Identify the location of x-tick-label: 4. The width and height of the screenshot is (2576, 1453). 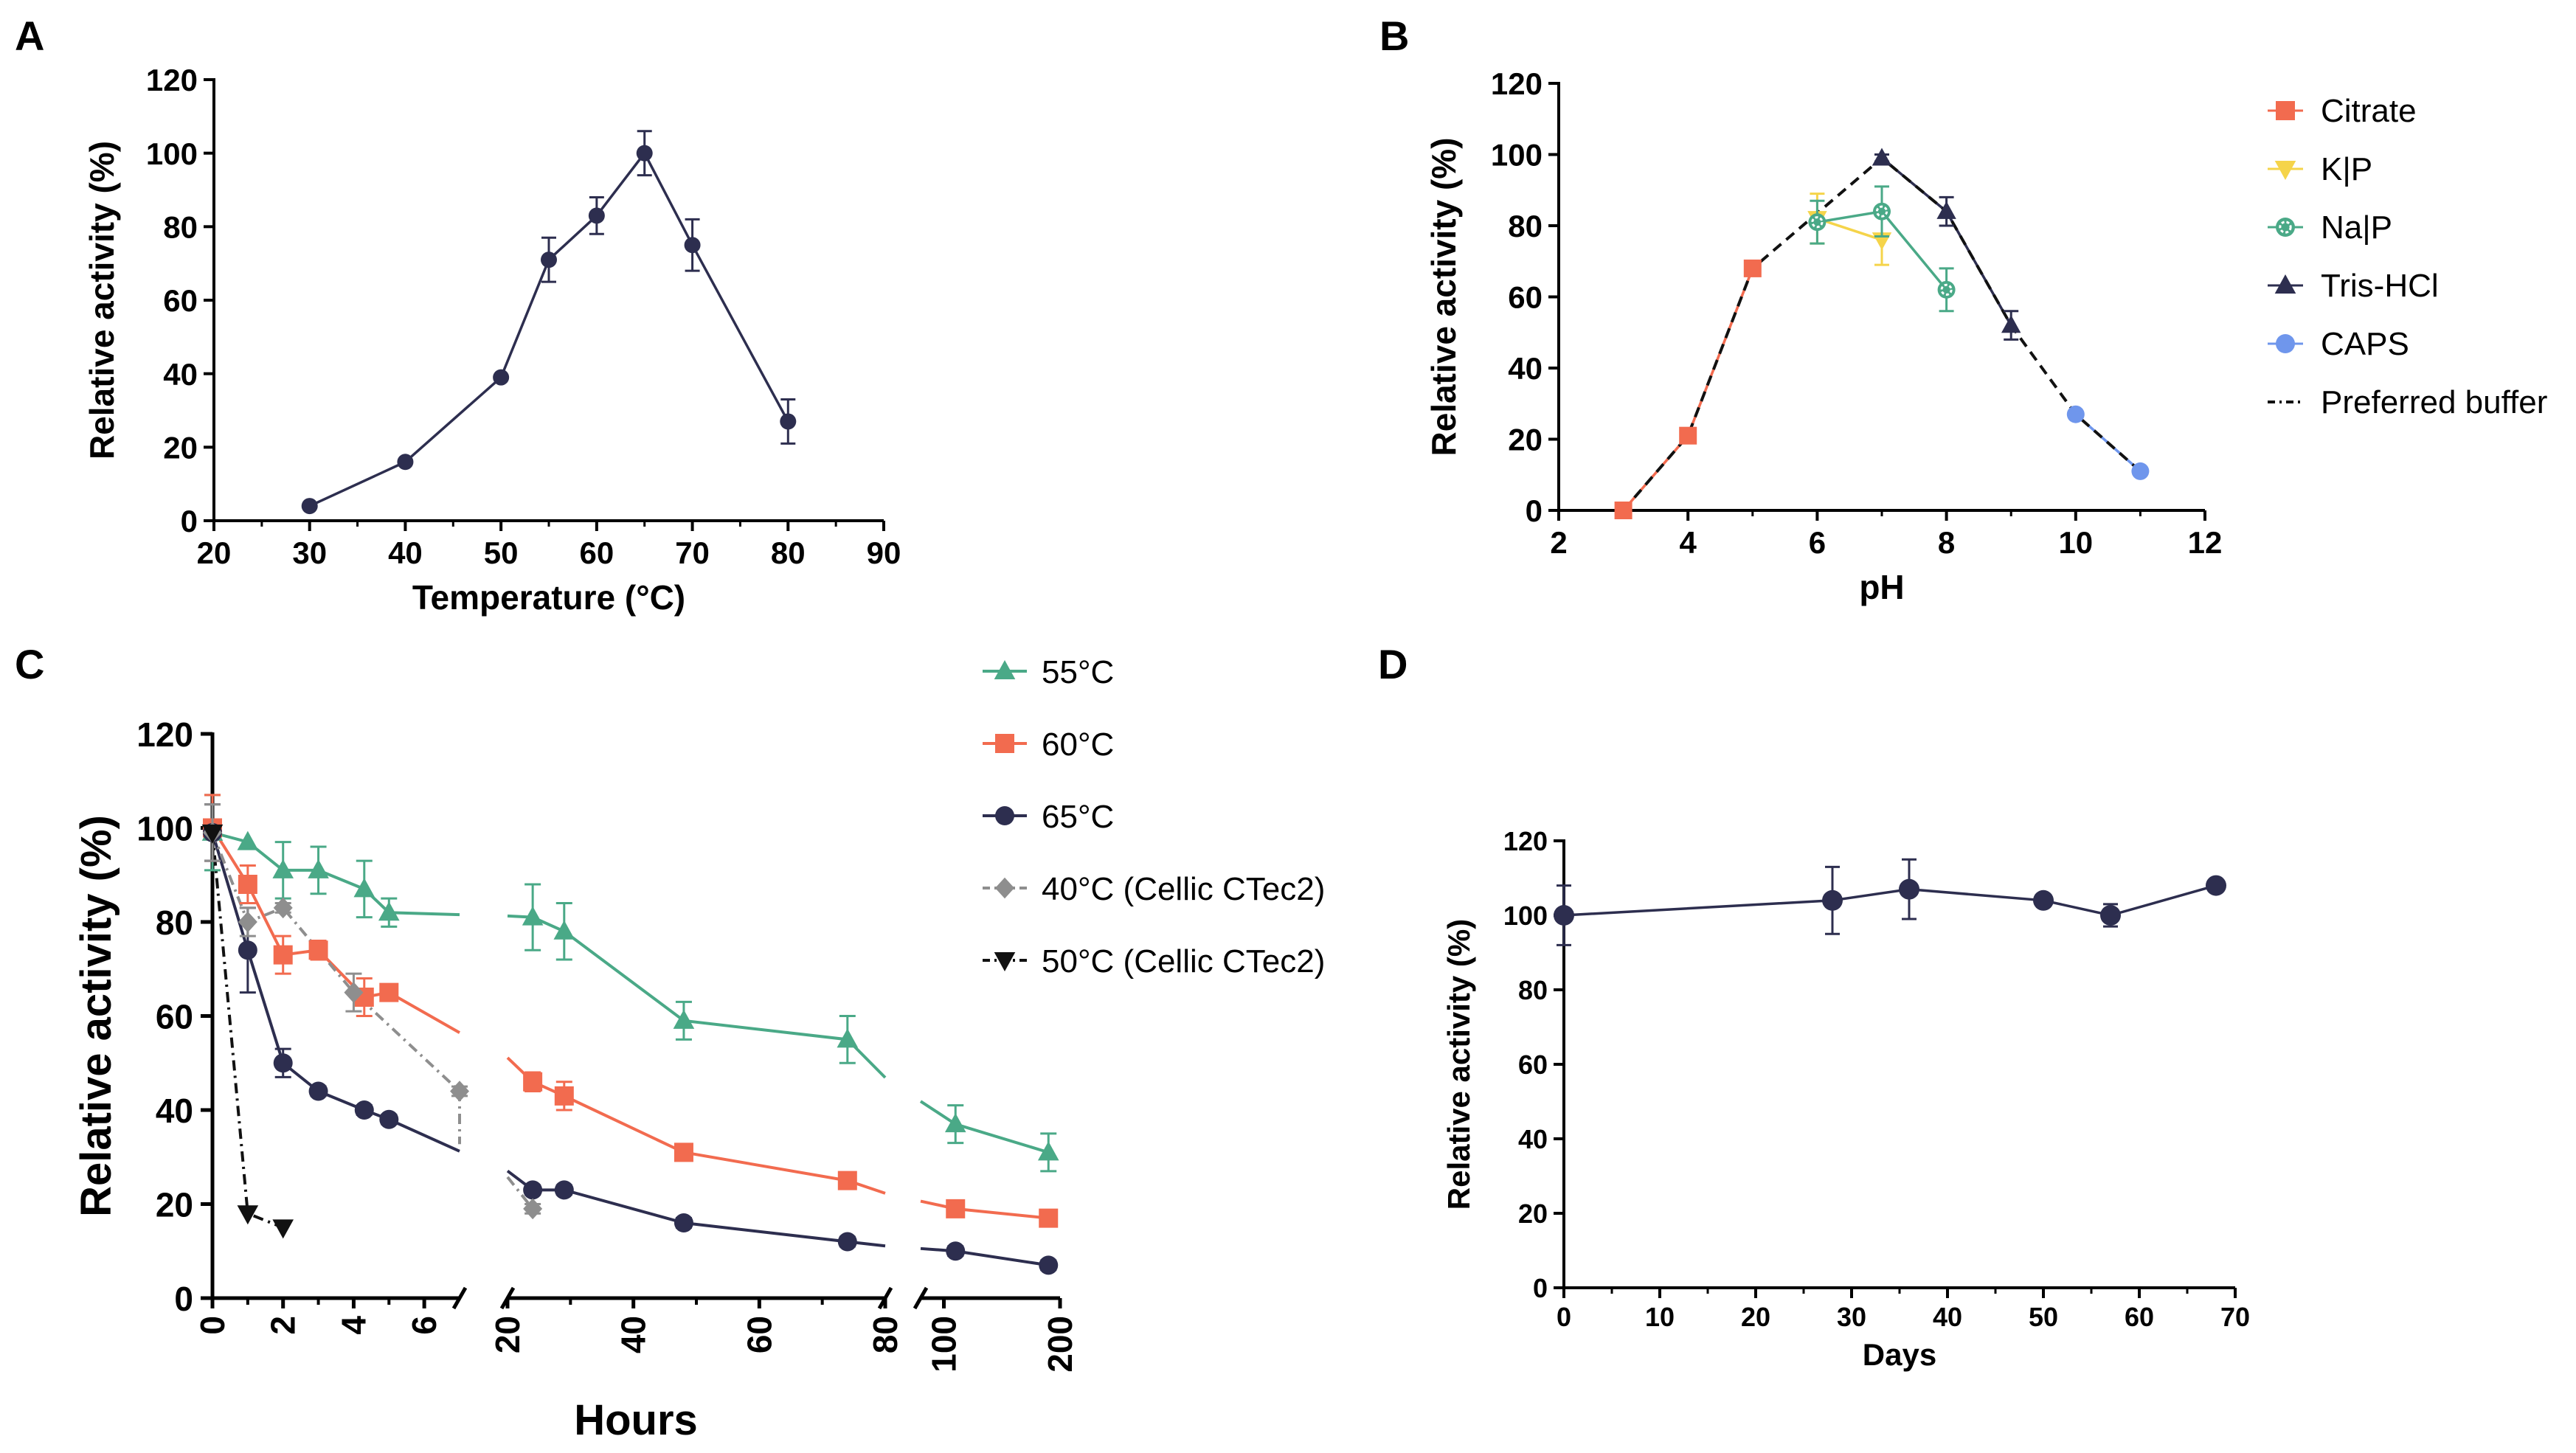
(353, 1325).